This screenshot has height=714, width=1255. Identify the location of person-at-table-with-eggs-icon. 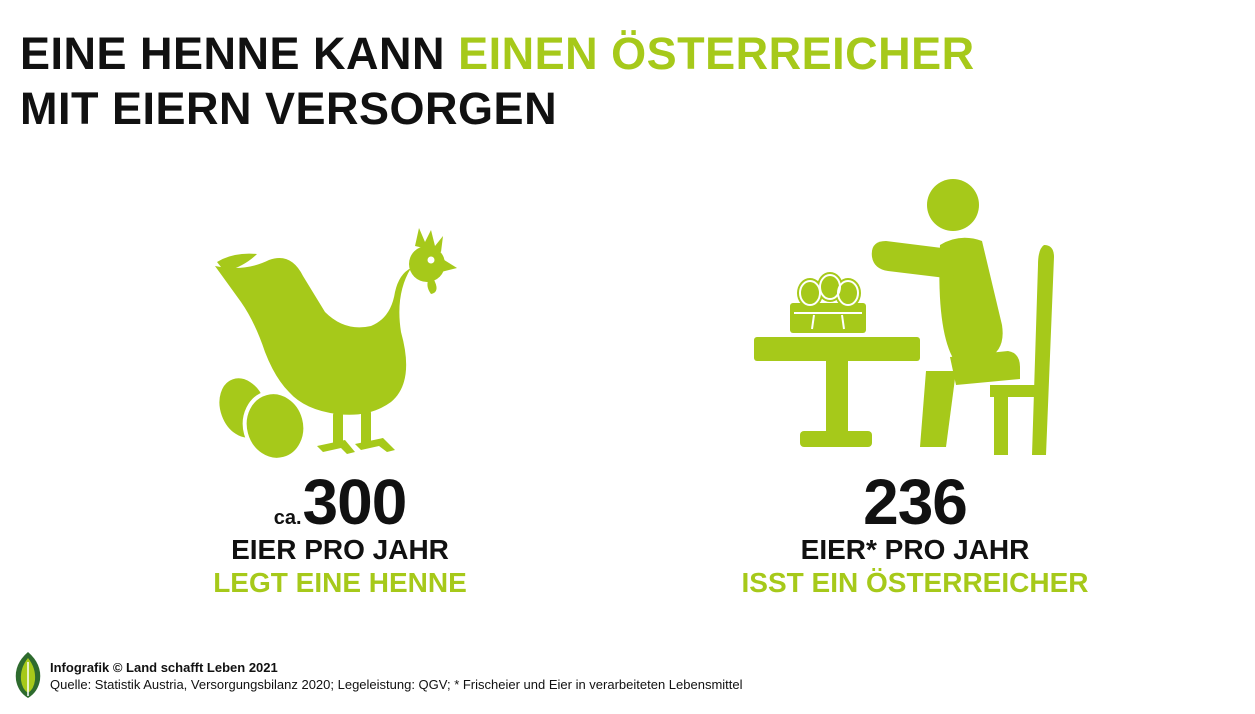
(904, 317).